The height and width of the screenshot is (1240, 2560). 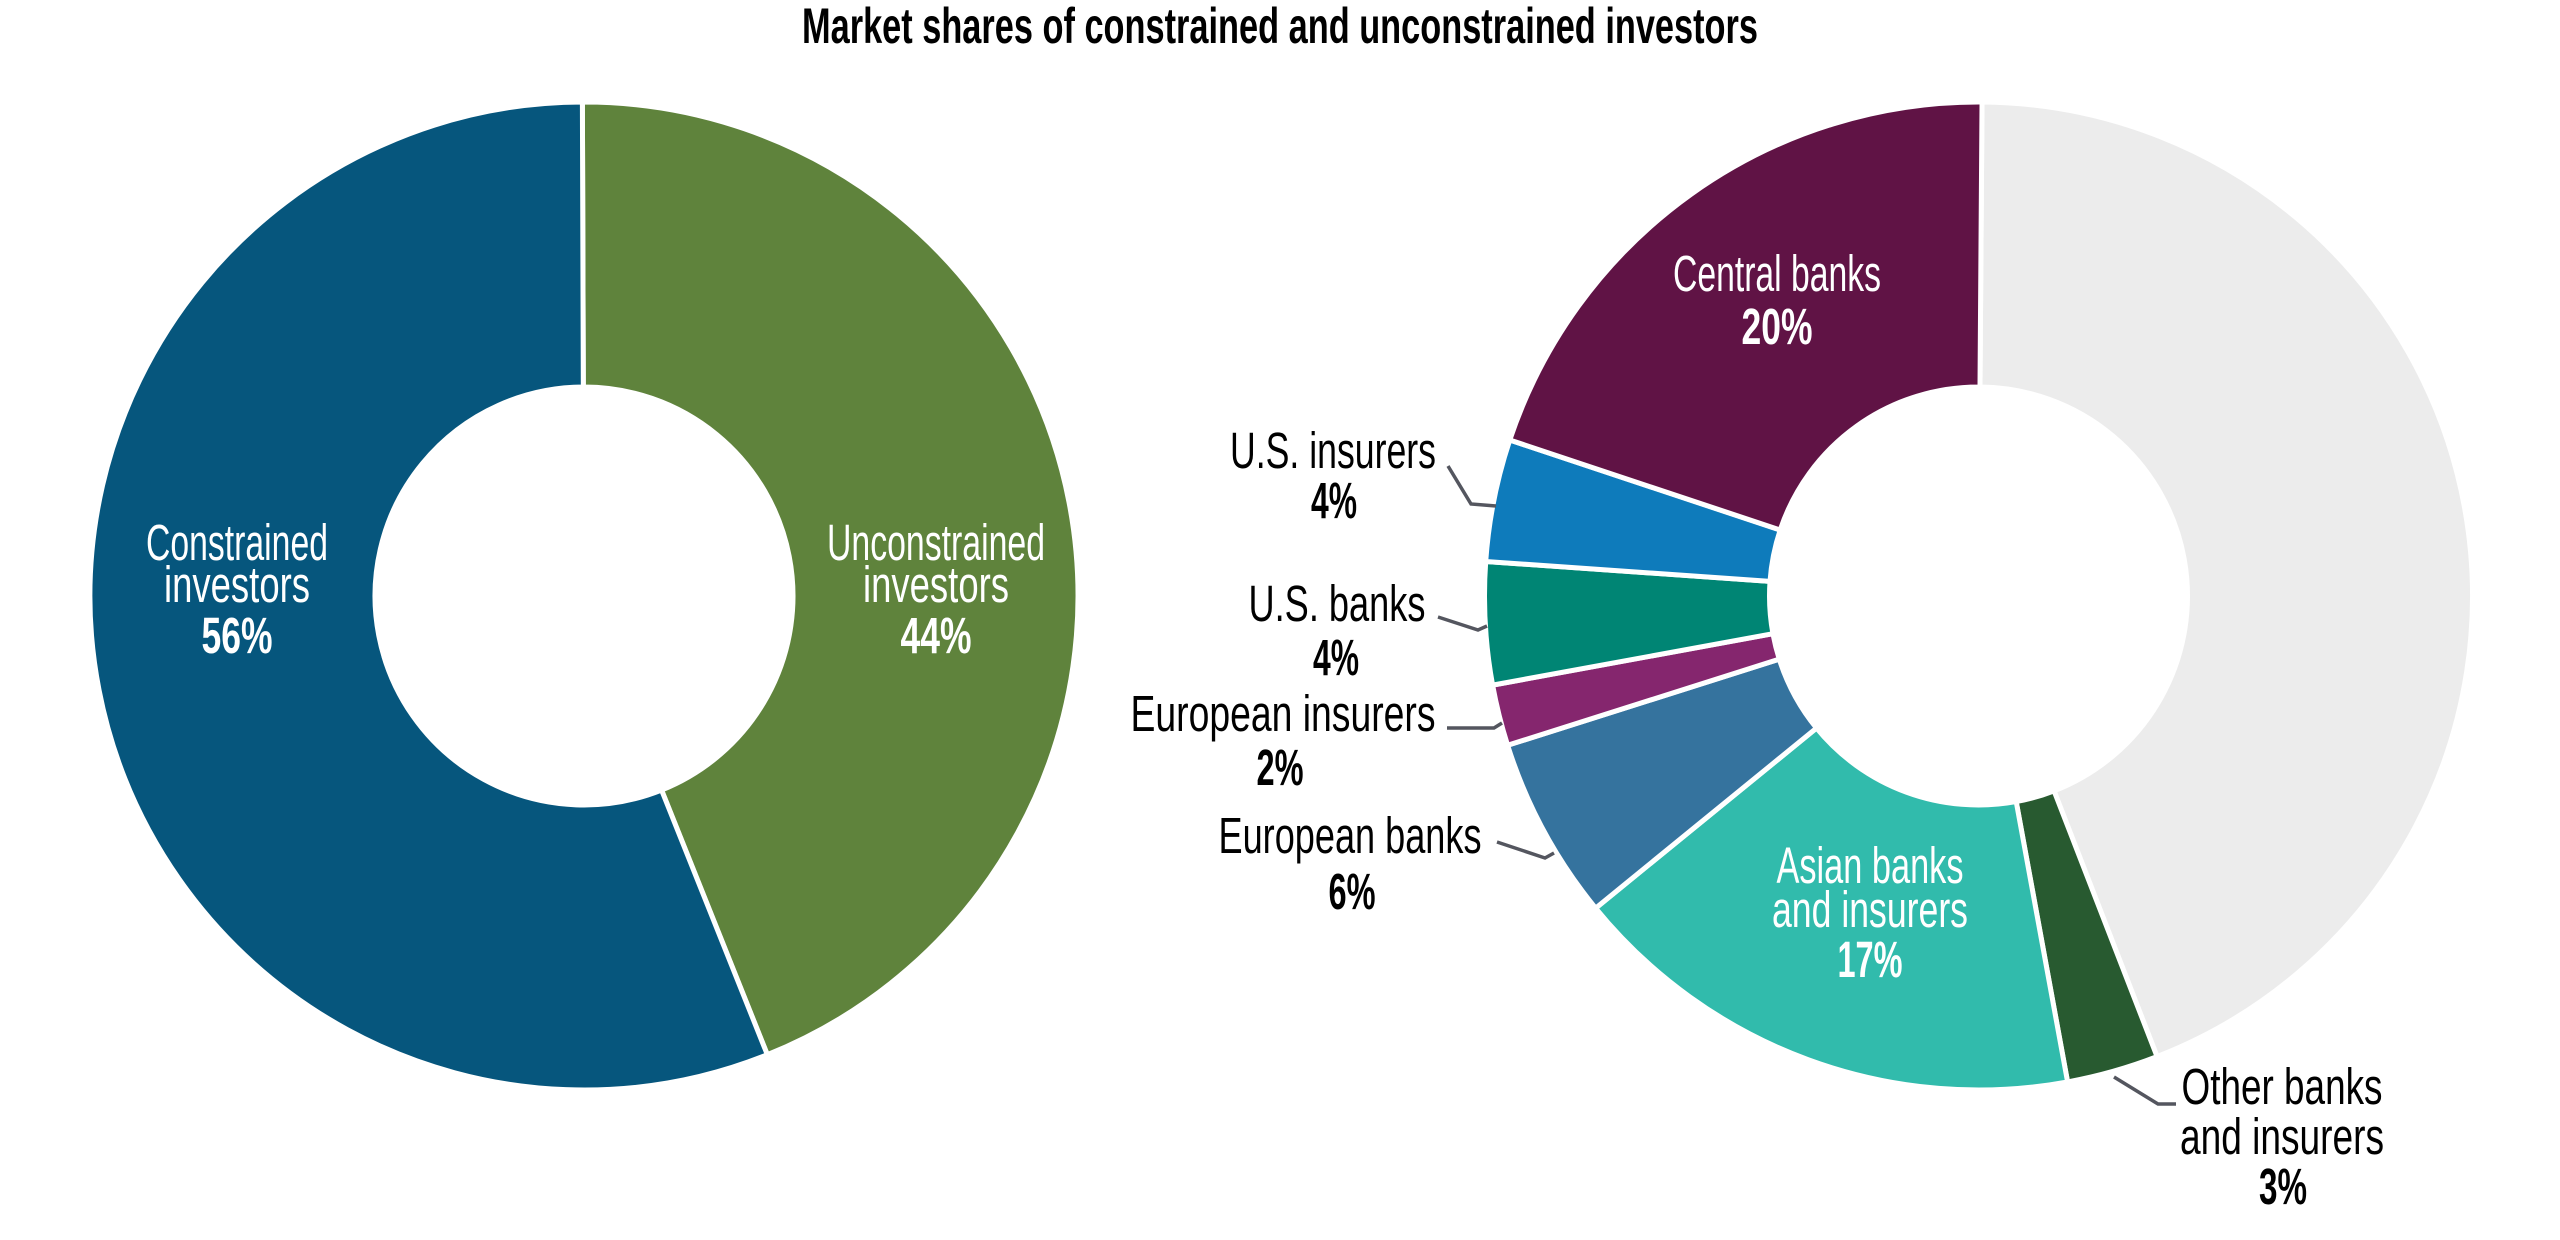 What do you see at coordinates (237, 542) in the screenshot?
I see `svg-text: Constrained` at bounding box center [237, 542].